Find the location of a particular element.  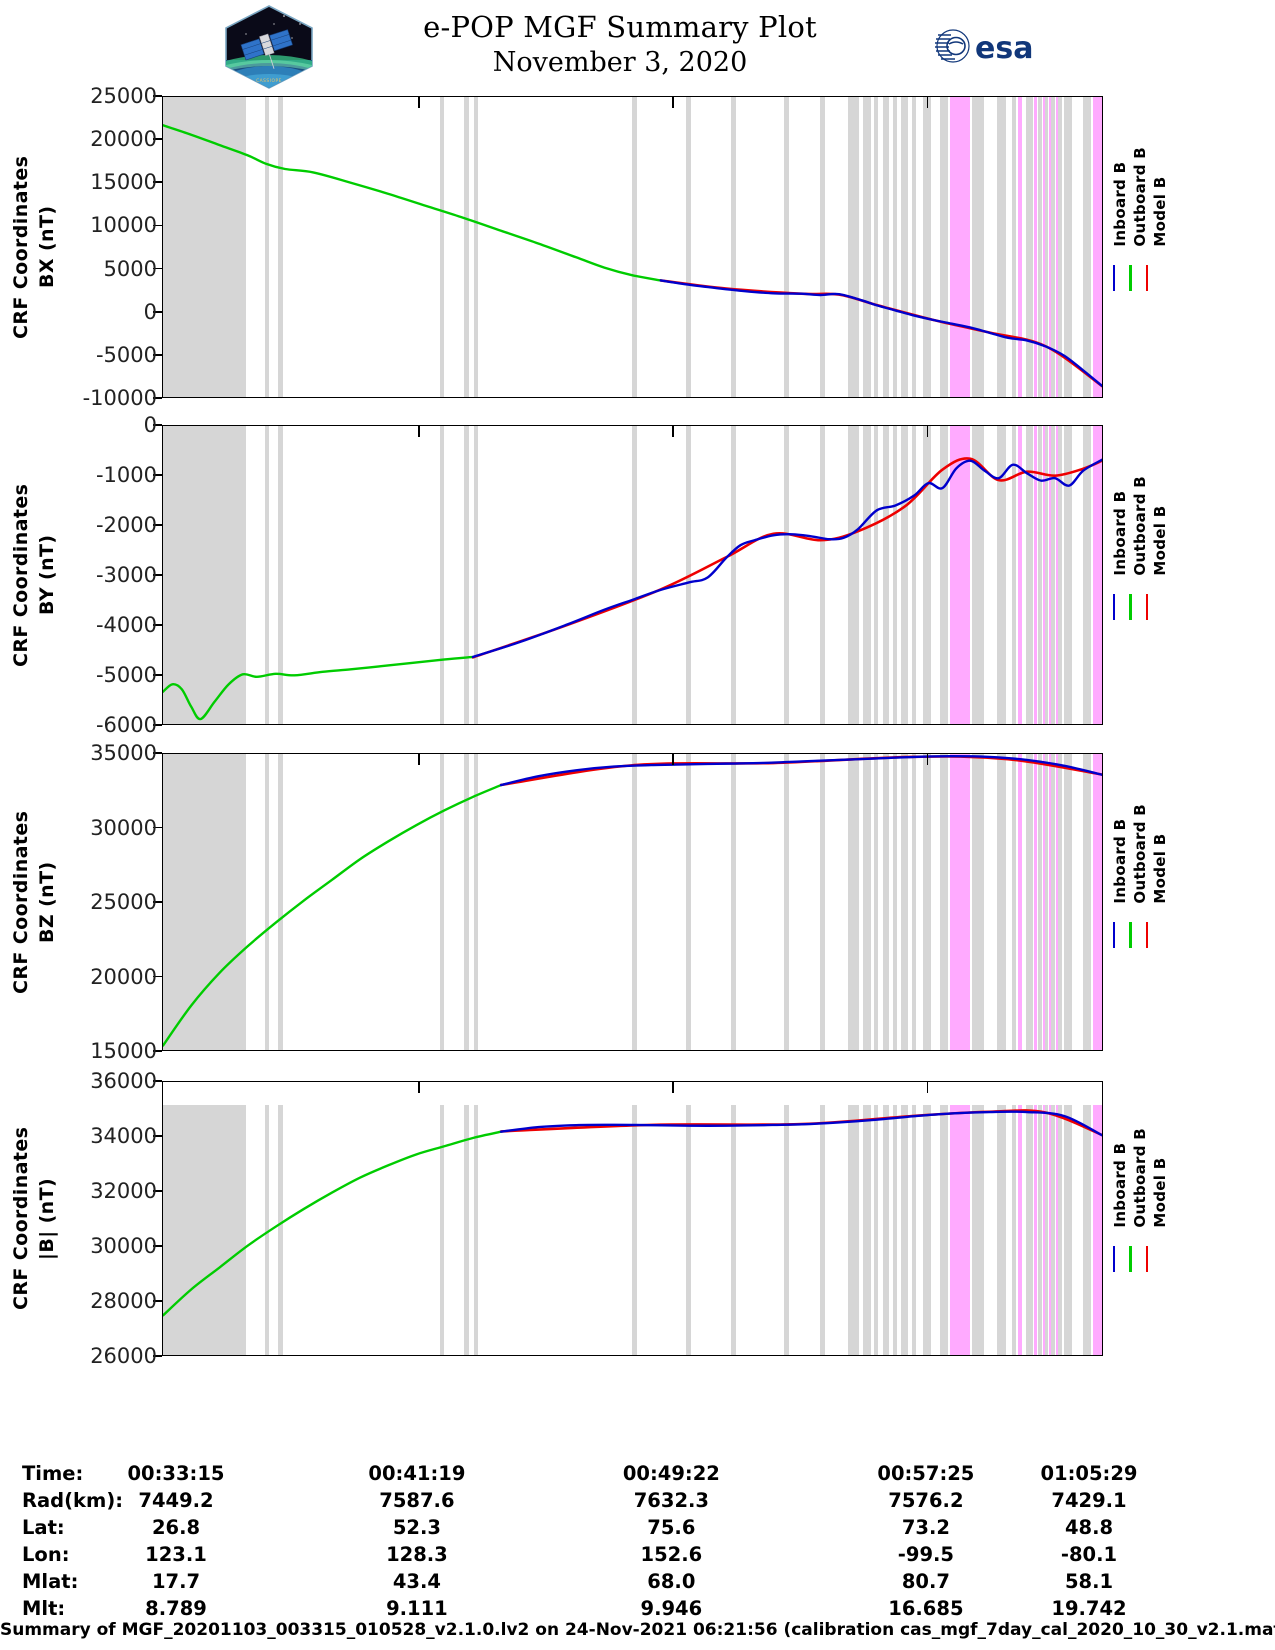

table-cell: 17.7 is located at coordinates (176, 1581).